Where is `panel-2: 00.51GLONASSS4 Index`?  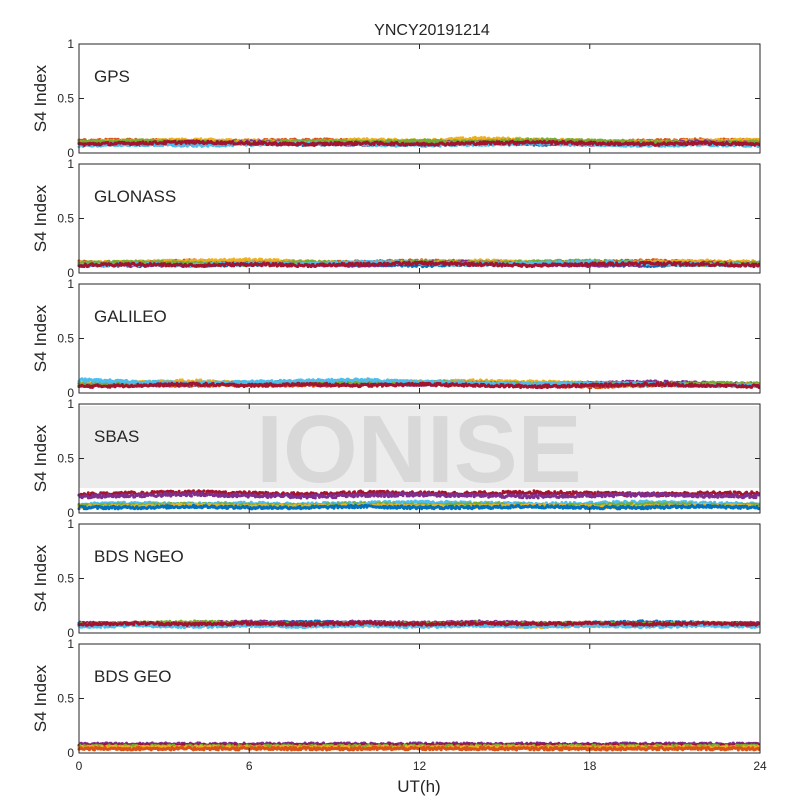 panel-2: 00.51GLONASSS4 Index is located at coordinates (396, 218).